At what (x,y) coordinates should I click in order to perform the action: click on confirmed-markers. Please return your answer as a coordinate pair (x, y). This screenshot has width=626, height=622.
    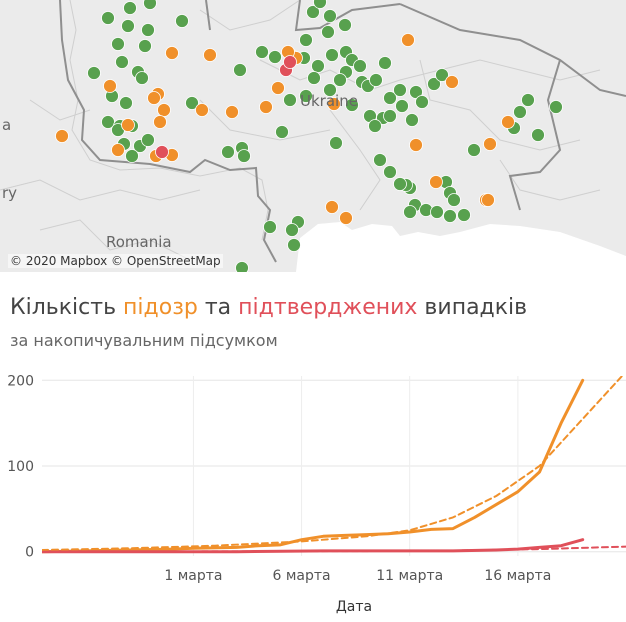
    Looking at the image, I should click on (226, 107).